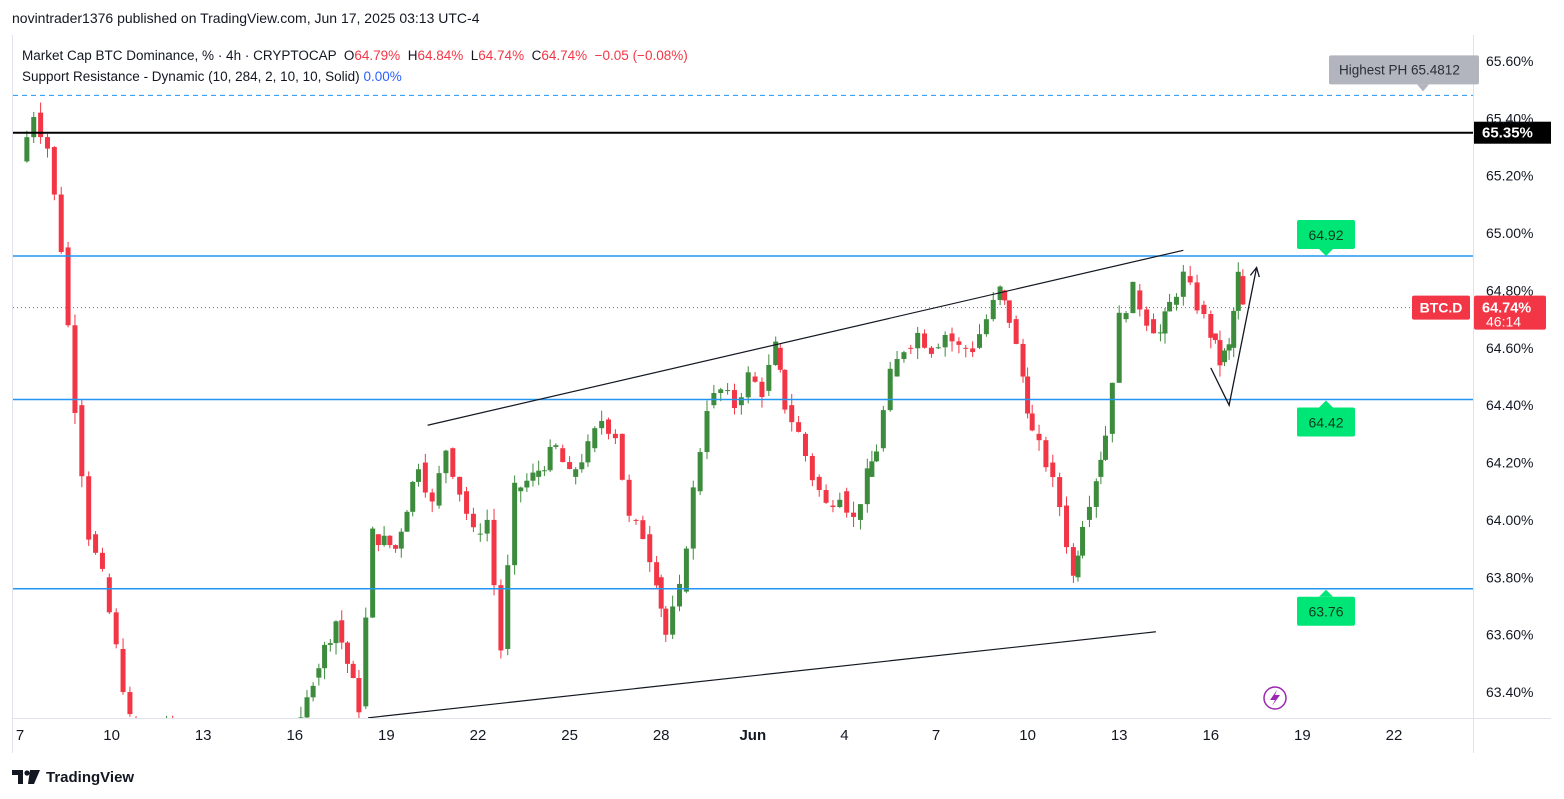 The image size is (1564, 799). What do you see at coordinates (1210, 735) in the screenshot?
I see `time-tick-label: 16` at bounding box center [1210, 735].